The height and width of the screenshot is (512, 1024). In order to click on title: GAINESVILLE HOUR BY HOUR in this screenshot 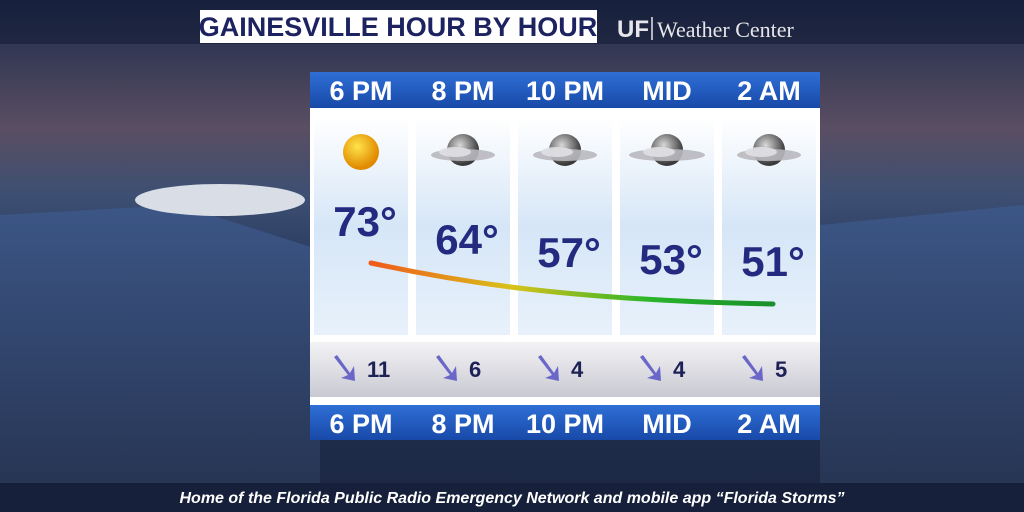, I will do `click(398, 27)`.